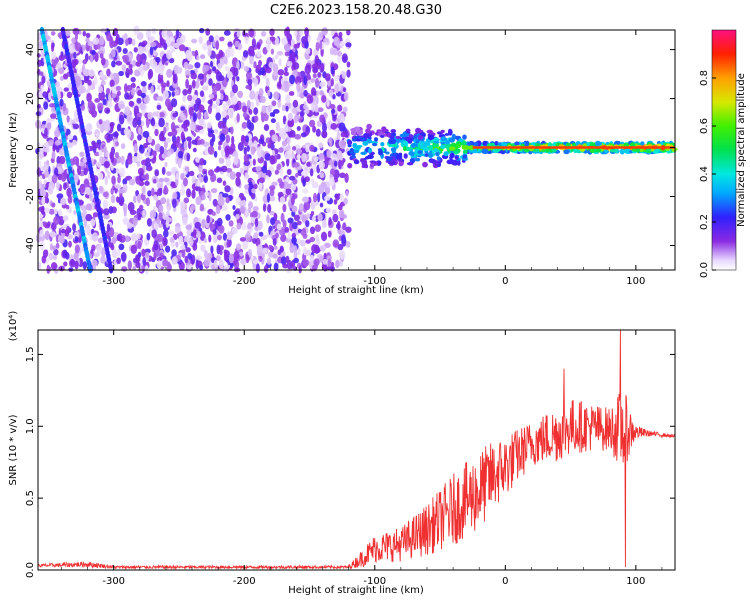 The width and height of the screenshot is (750, 600). I want to click on spectrogram-y-label: Frequency (Hz), so click(13, 150).